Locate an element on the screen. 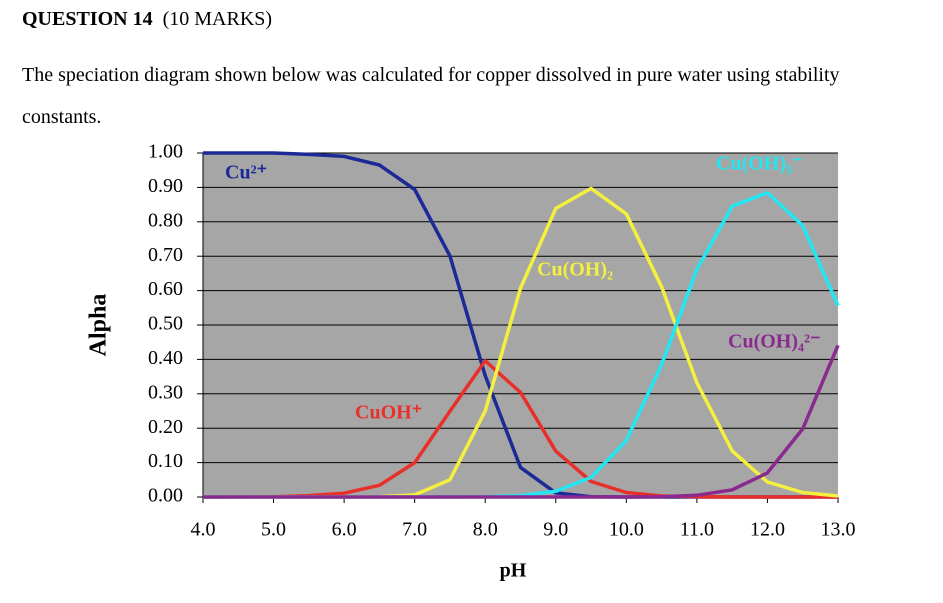 The image size is (943, 603). y-tick-label: 0.00 is located at coordinates (165, 496).